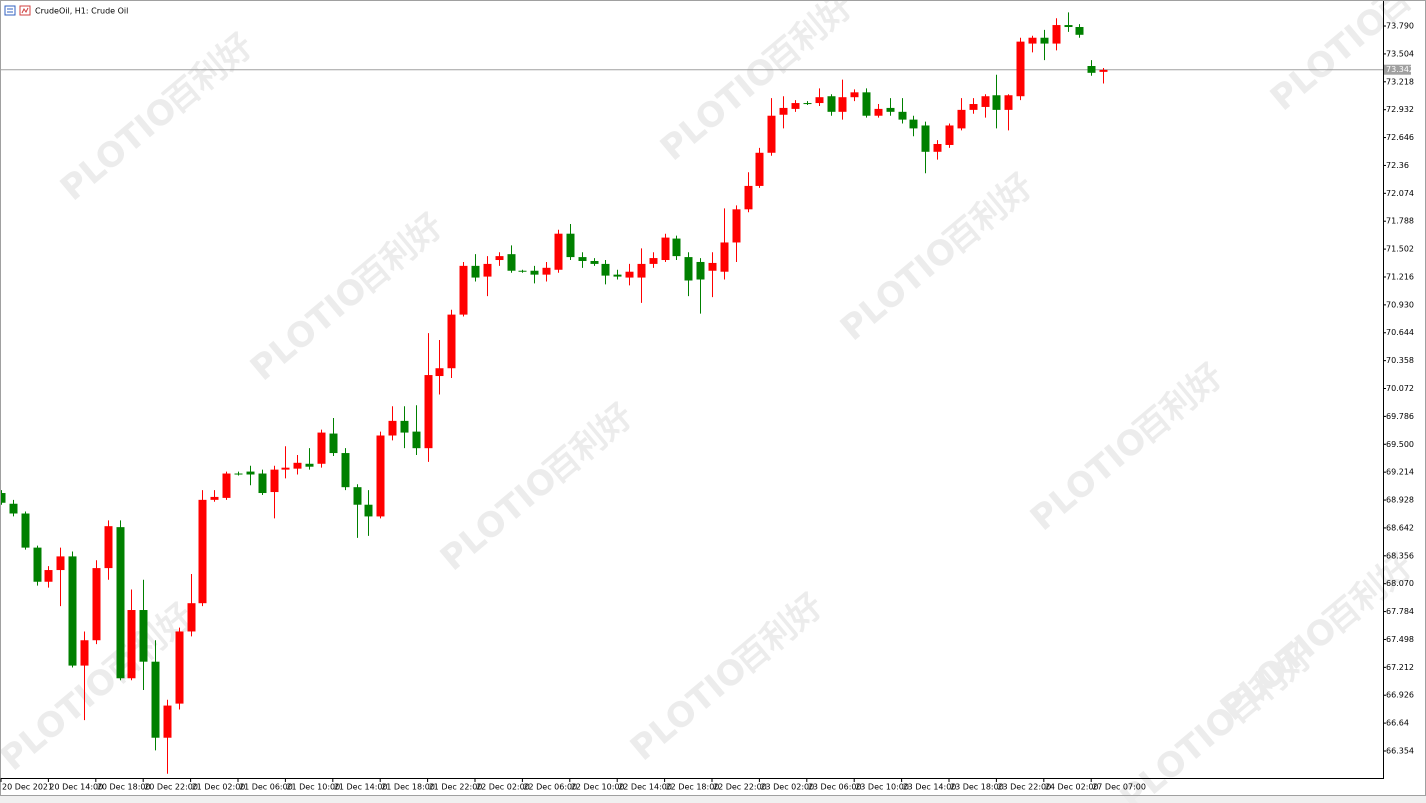  What do you see at coordinates (1072, 787) in the screenshot?
I see `x-tick-label: 24 Dec 02:00` at bounding box center [1072, 787].